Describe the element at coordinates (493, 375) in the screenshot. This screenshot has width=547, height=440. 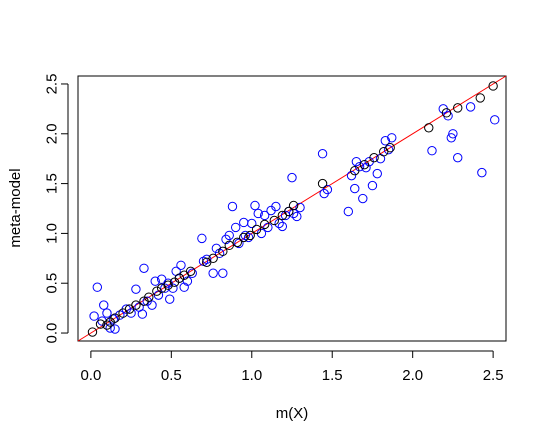
I see `x-tick-label: 2.5` at that location.